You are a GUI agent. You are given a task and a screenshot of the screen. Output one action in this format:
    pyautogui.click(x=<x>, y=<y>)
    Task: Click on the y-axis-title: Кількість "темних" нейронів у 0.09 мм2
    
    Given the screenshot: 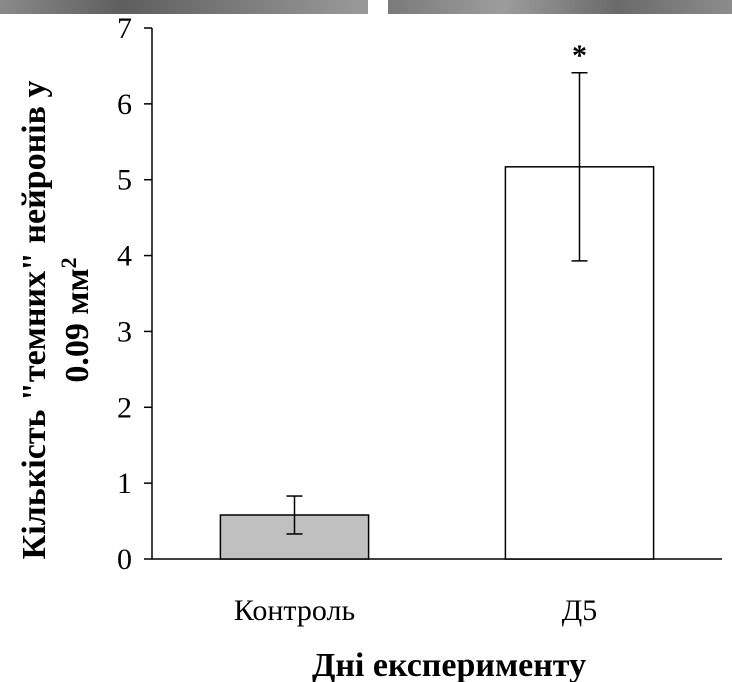 What is the action you would take?
    pyautogui.click(x=56, y=320)
    